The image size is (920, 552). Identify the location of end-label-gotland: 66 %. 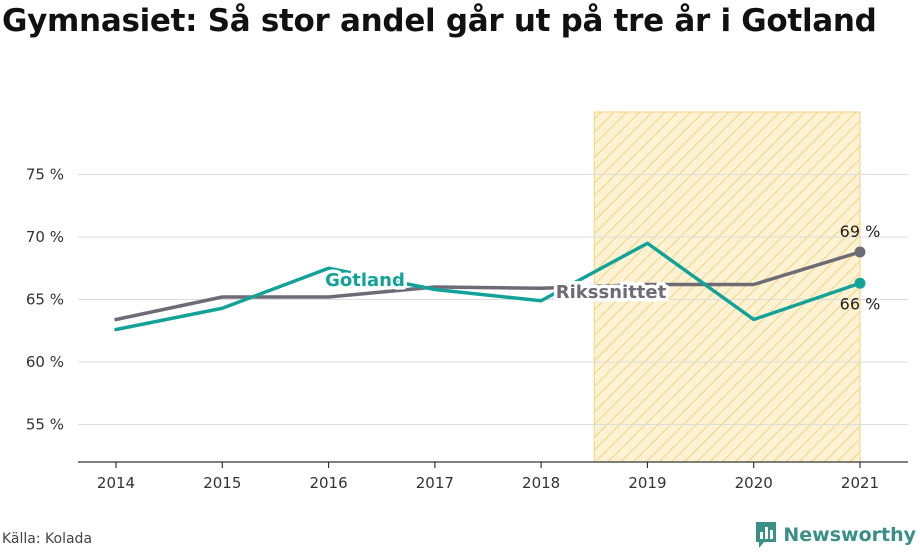
(860, 303).